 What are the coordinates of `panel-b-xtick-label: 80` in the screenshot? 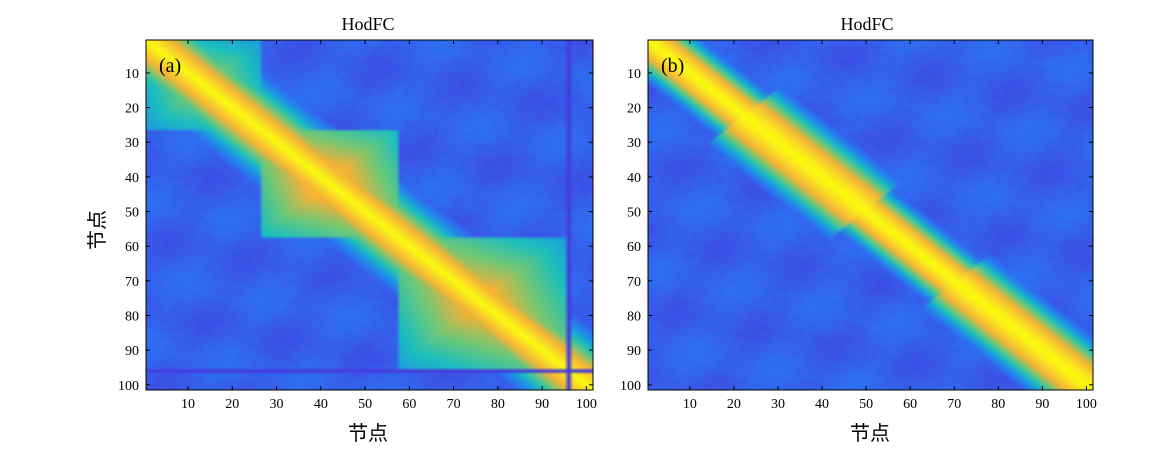 It's located at (998, 404).